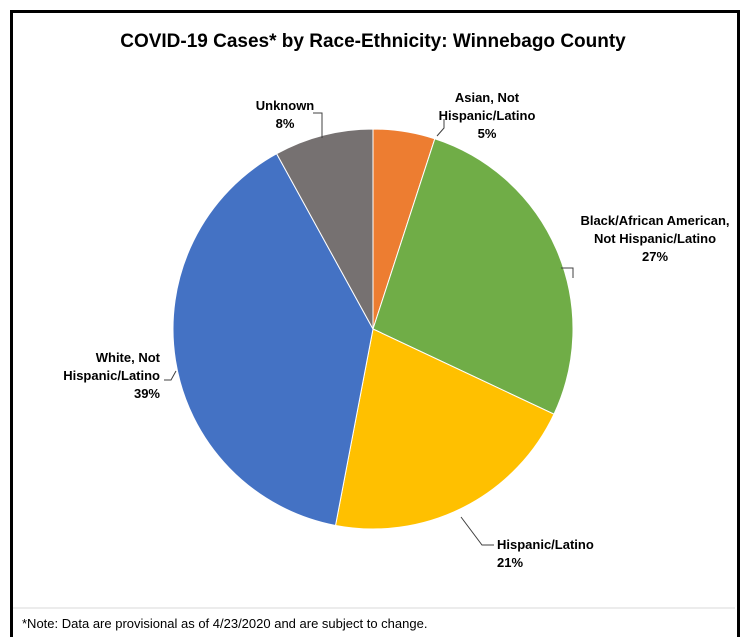 Image resolution: width=746 pixels, height=637 pixels. What do you see at coordinates (285, 105) in the screenshot?
I see `slice-category-4: Unknown` at bounding box center [285, 105].